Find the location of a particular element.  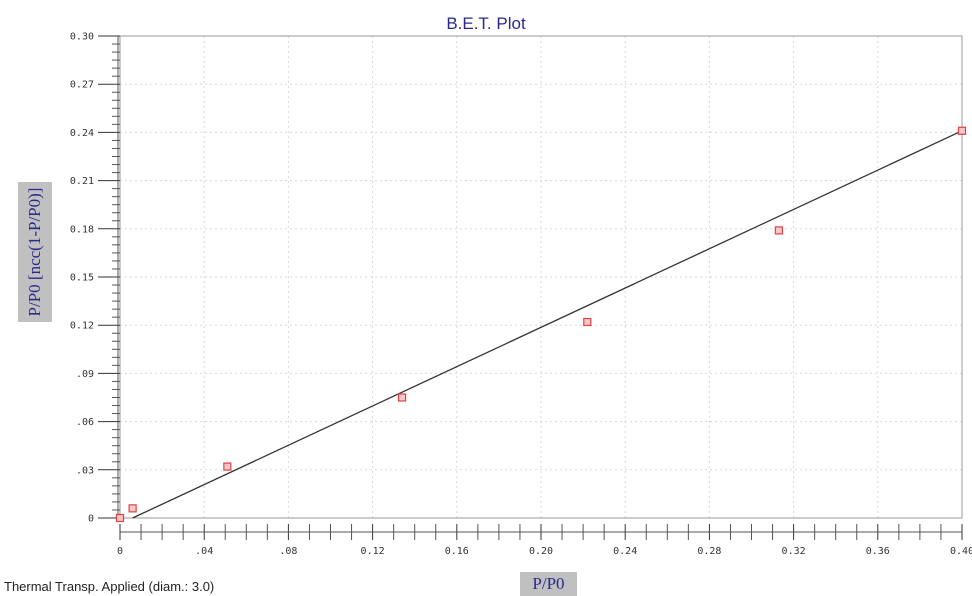

y-tick-label: 0.30 is located at coordinates (82, 37).